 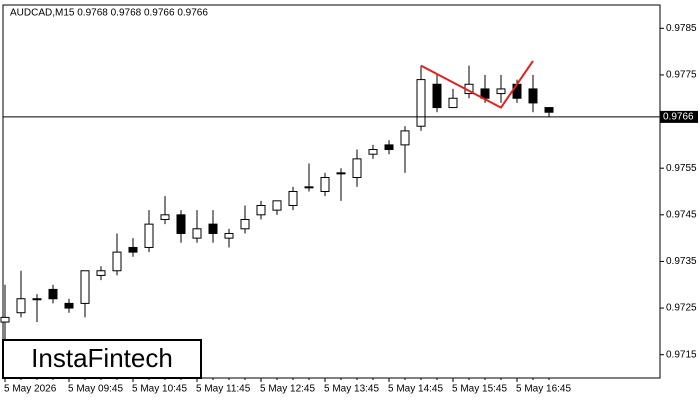 I want to click on x-tick-label: 5 May 15:45, so click(x=479, y=389).